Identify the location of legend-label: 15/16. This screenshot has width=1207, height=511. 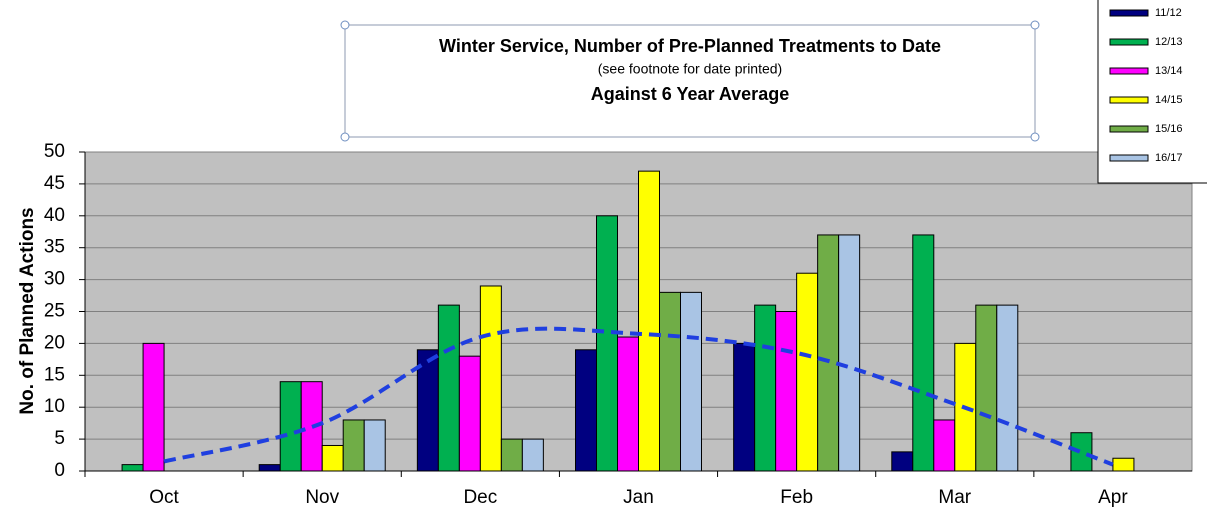
(1169, 129).